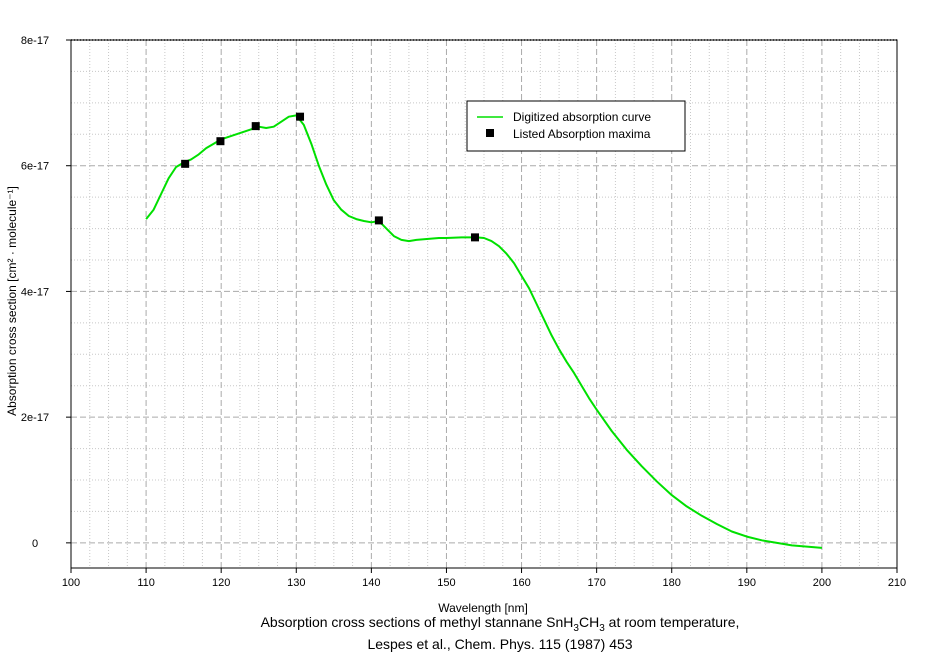  Describe the element at coordinates (672, 622) in the screenshot. I see `caption-text-part-3: at room temperature,` at that location.